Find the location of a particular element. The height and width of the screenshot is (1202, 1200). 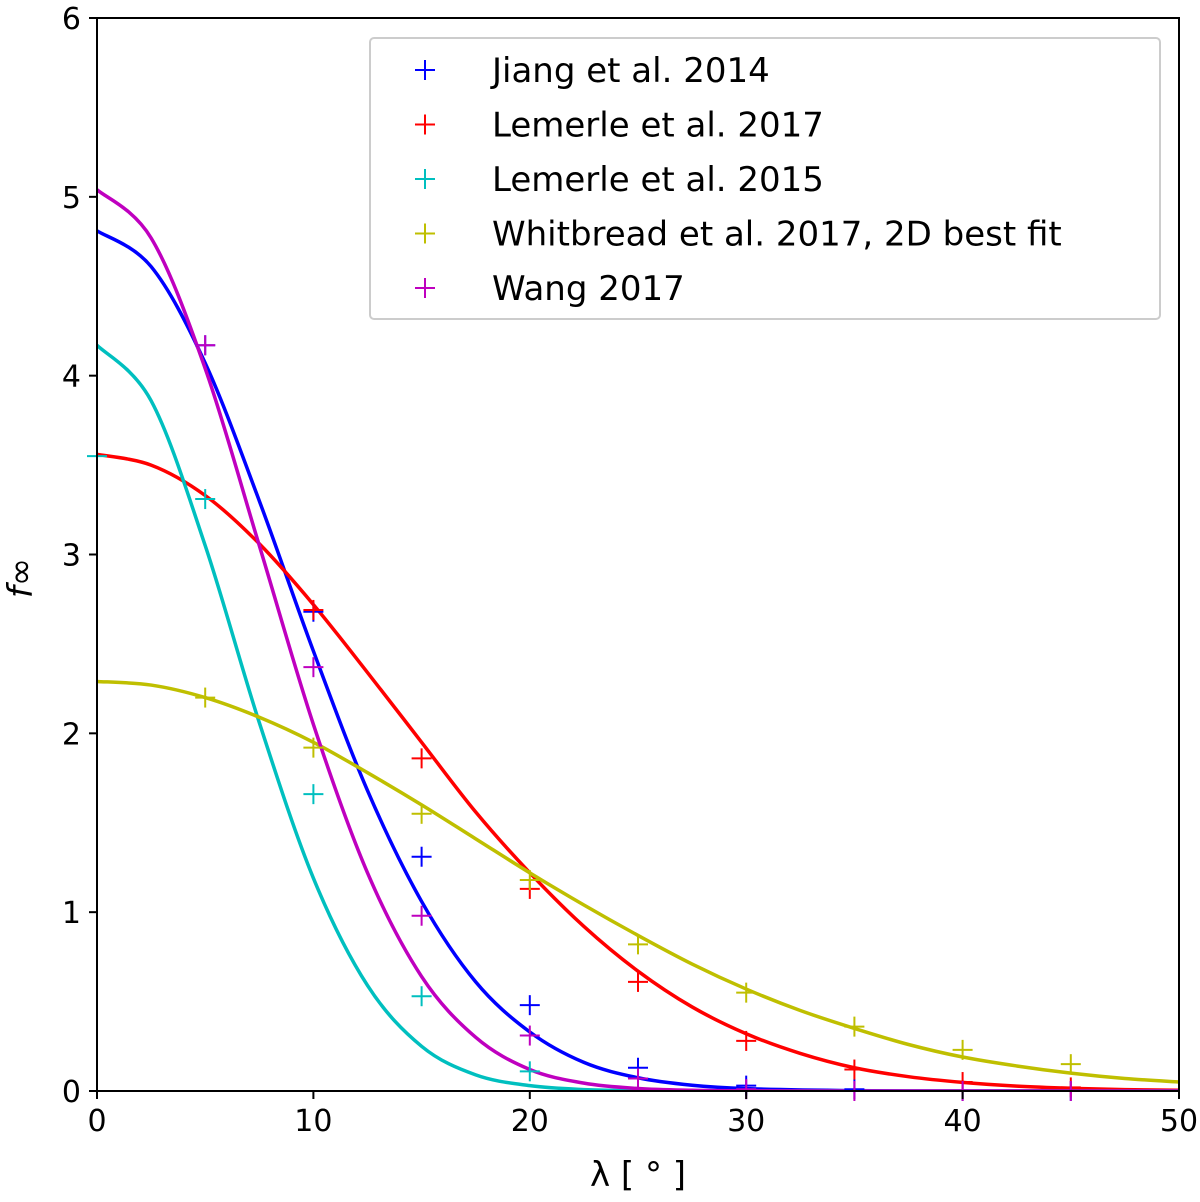

x-axis-label: λ [ ° ] is located at coordinates (638, 1175).